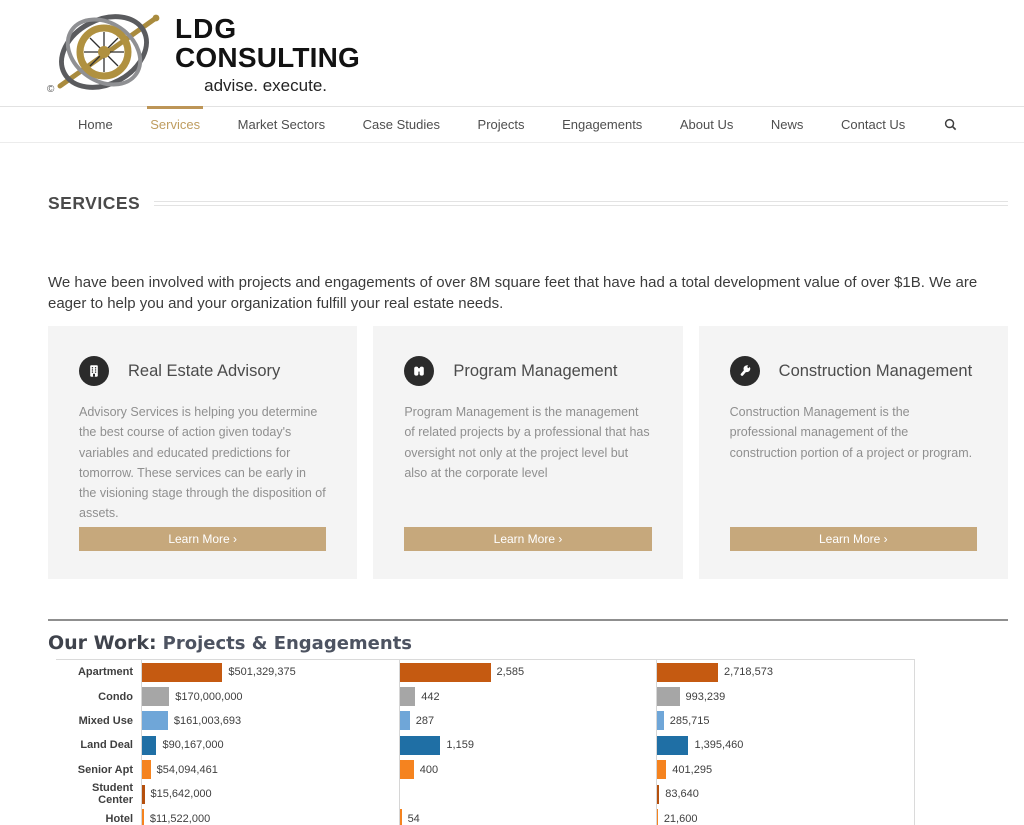 Image resolution: width=1024 pixels, height=825 pixels. Describe the element at coordinates (193, 745) in the screenshot. I see `chart-value-label: $90,167,000` at that location.